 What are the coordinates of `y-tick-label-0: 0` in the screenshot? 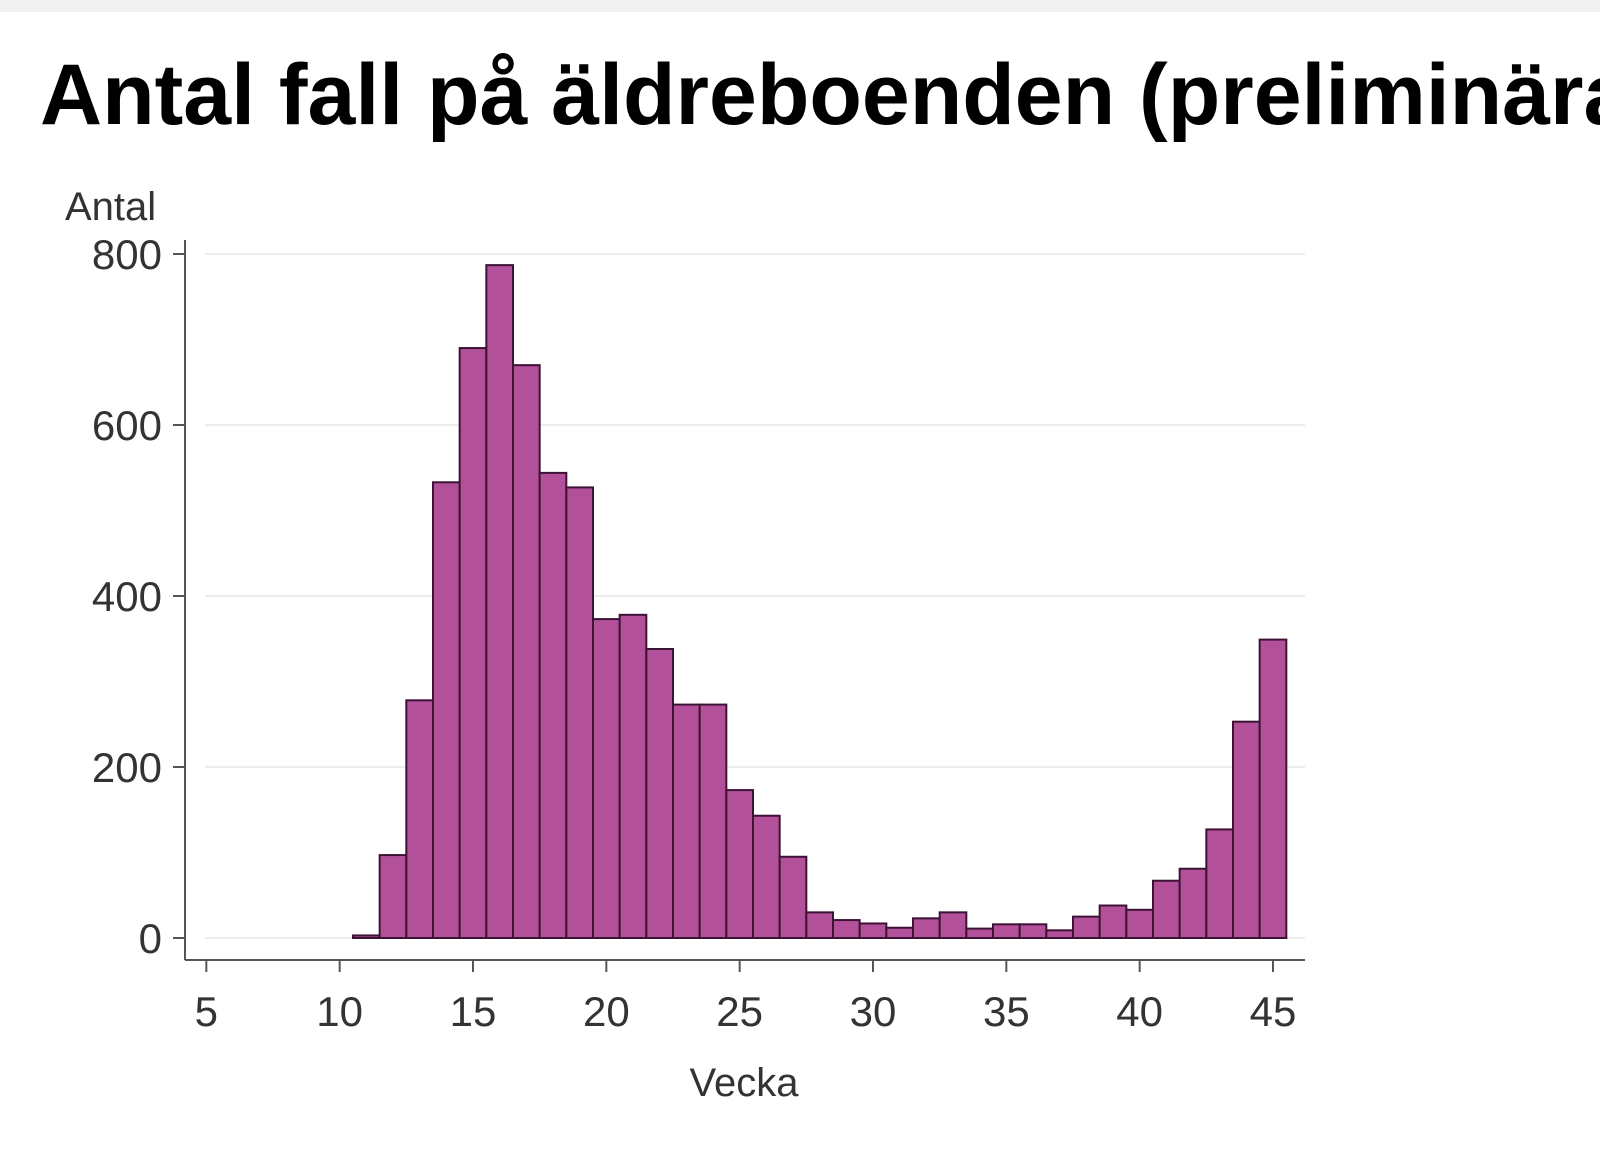 It's located at (150, 938).